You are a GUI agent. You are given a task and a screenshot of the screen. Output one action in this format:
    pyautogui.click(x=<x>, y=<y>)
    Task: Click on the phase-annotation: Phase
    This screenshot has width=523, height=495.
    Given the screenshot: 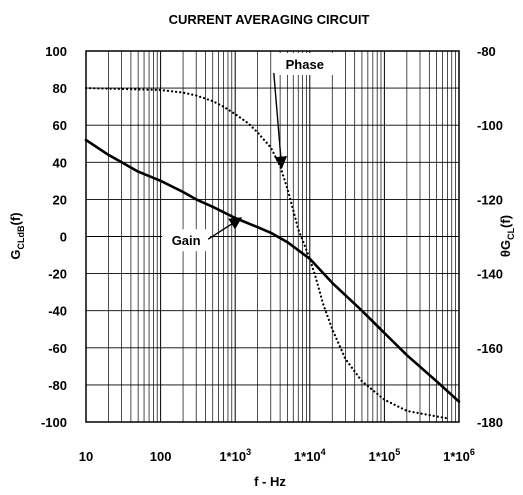 What is the action you would take?
    pyautogui.click(x=305, y=64)
    